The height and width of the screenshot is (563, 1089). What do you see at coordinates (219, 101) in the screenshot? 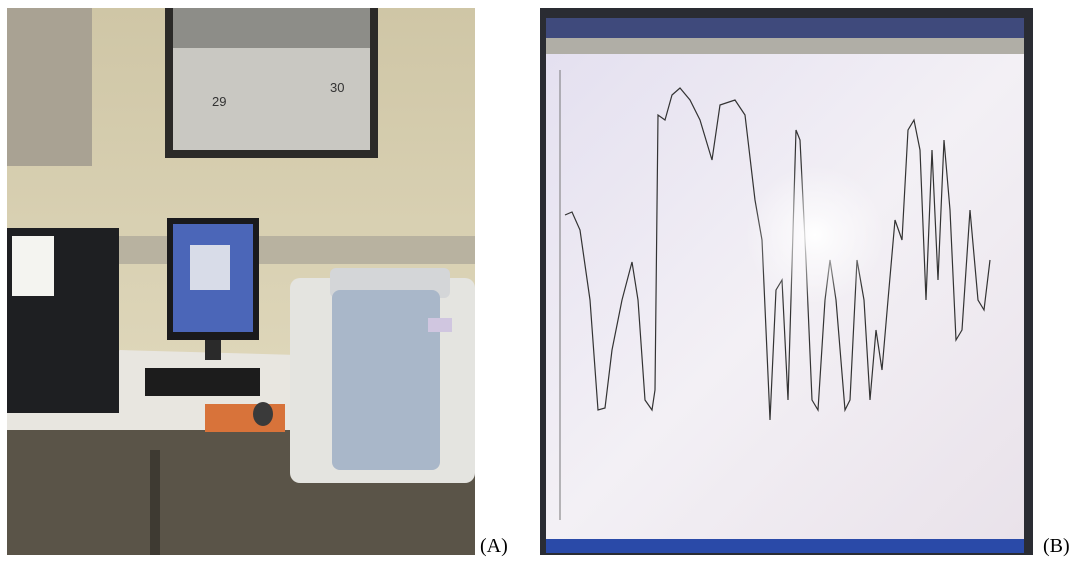
I see `photo-text: 29` at bounding box center [219, 101].